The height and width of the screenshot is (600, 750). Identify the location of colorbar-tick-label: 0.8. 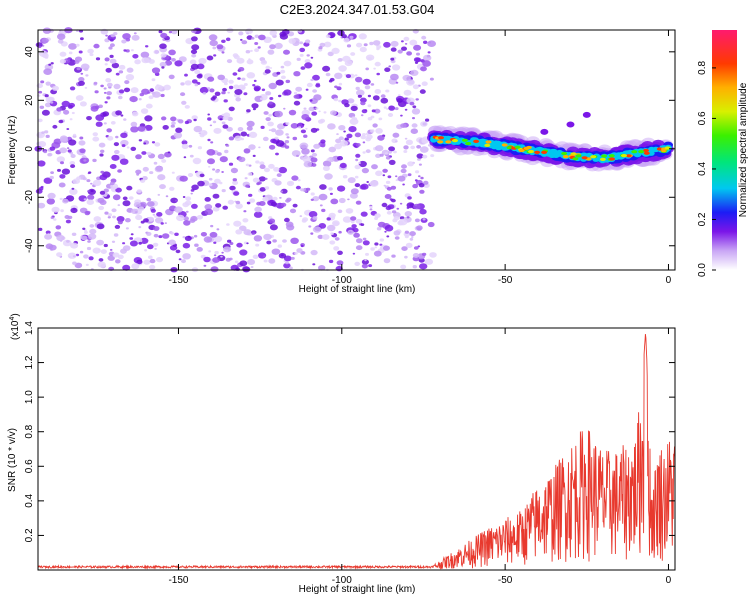
(702, 68).